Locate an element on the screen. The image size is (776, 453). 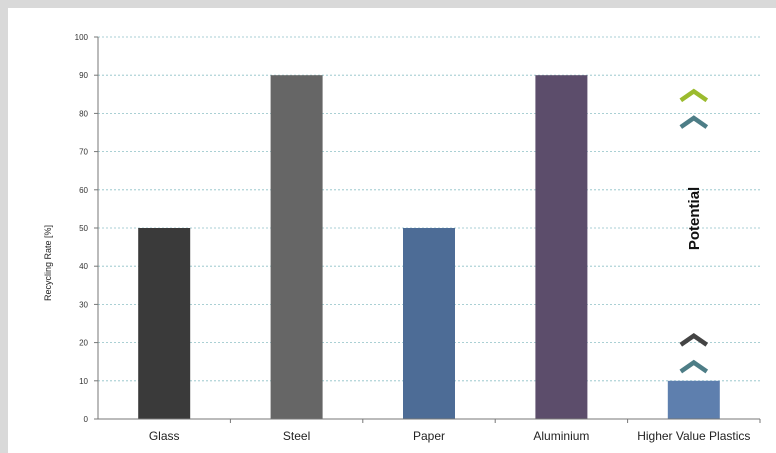
potential-annotation: Potential is located at coordinates (694, 231).